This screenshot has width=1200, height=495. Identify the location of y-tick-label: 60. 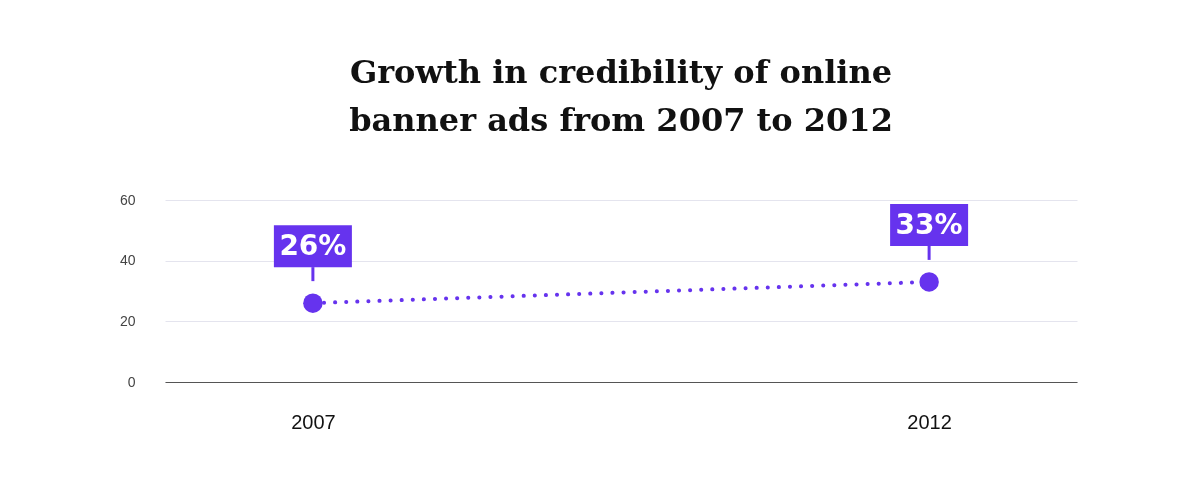
(127, 199).